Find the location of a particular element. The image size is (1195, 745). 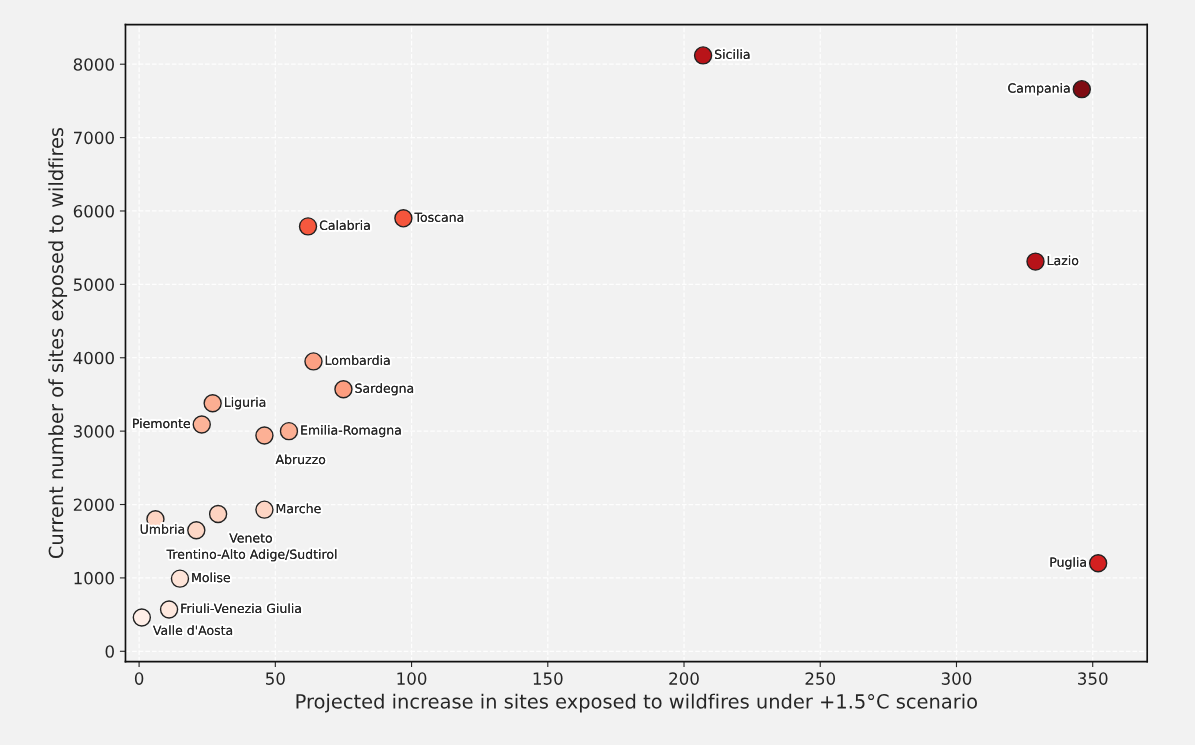

y-tick-label: 0 is located at coordinates (109, 651).